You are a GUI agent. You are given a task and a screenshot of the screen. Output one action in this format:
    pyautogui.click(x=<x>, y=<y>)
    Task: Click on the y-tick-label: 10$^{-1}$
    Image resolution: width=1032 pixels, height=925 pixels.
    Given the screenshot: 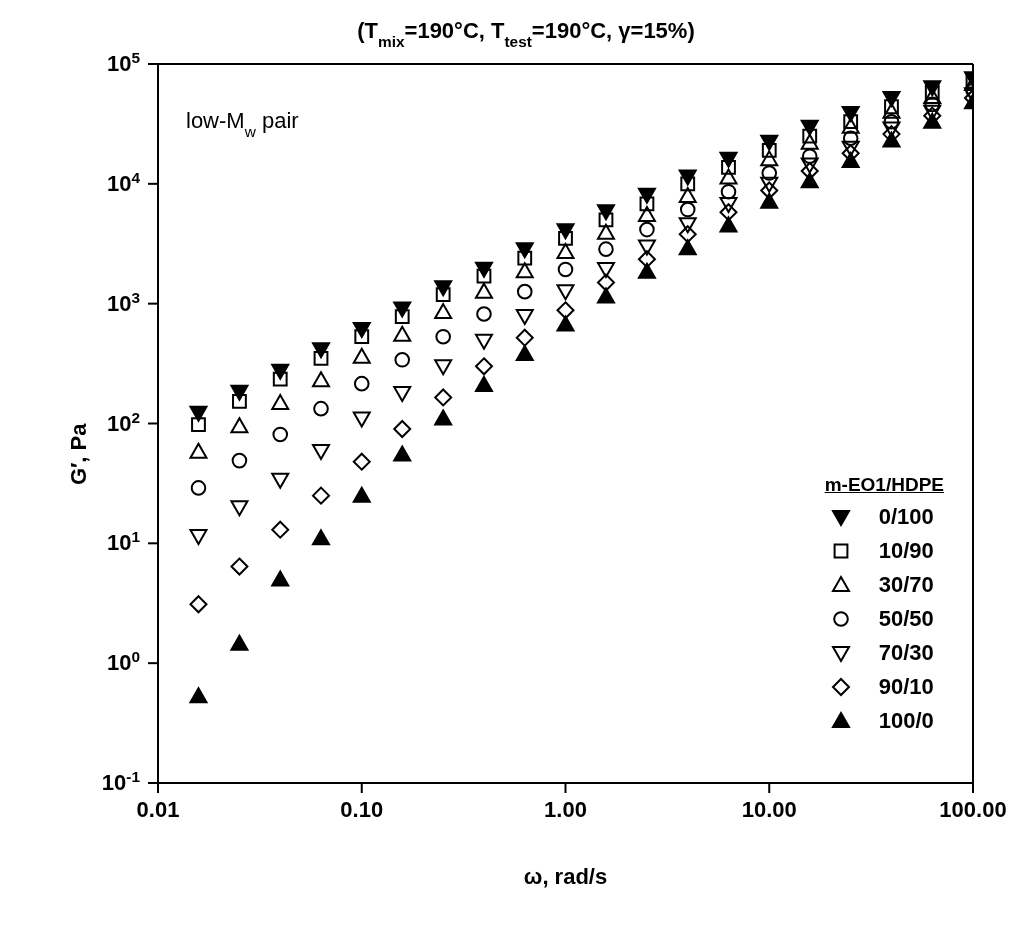 What is the action you would take?
    pyautogui.click(x=121, y=781)
    